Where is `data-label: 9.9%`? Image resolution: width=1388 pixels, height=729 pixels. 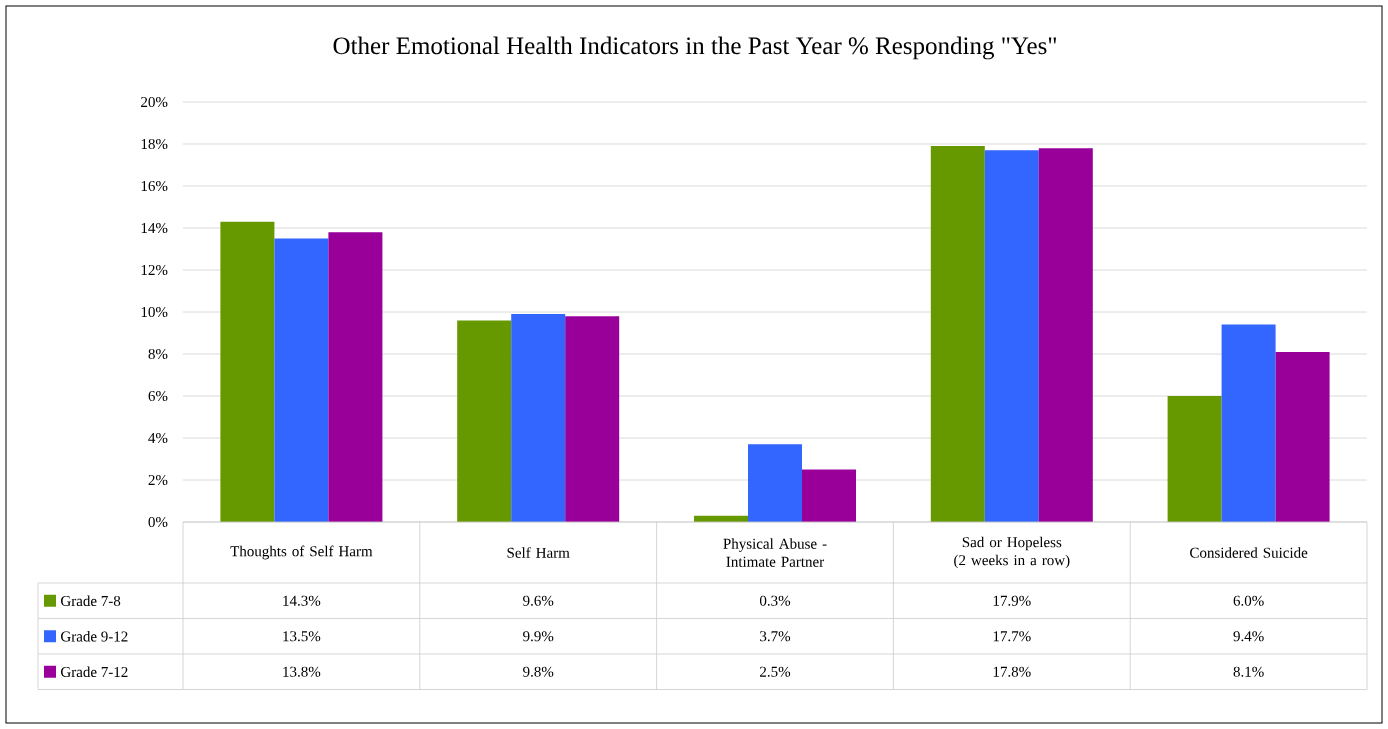 data-label: 9.9% is located at coordinates (538, 636).